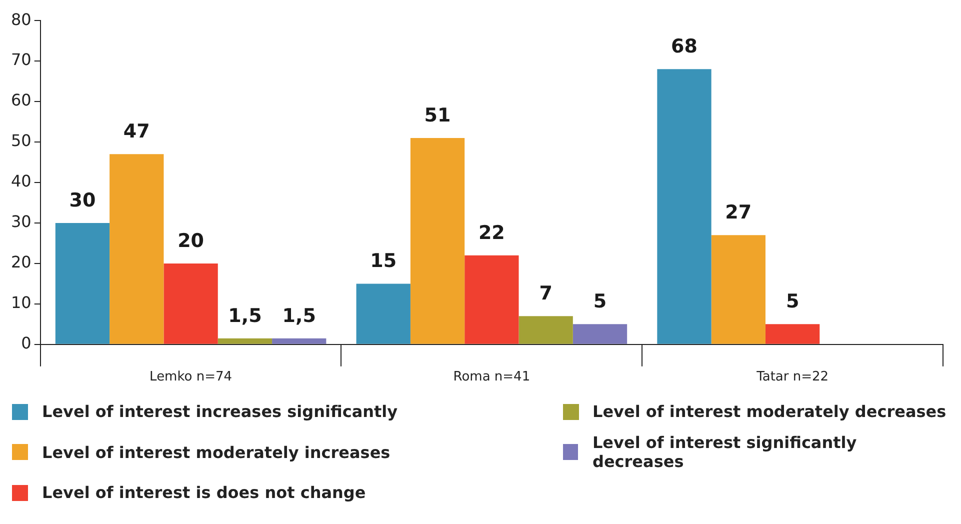  Describe the element at coordinates (82, 200) in the screenshot. I see `data-label: 30` at that location.